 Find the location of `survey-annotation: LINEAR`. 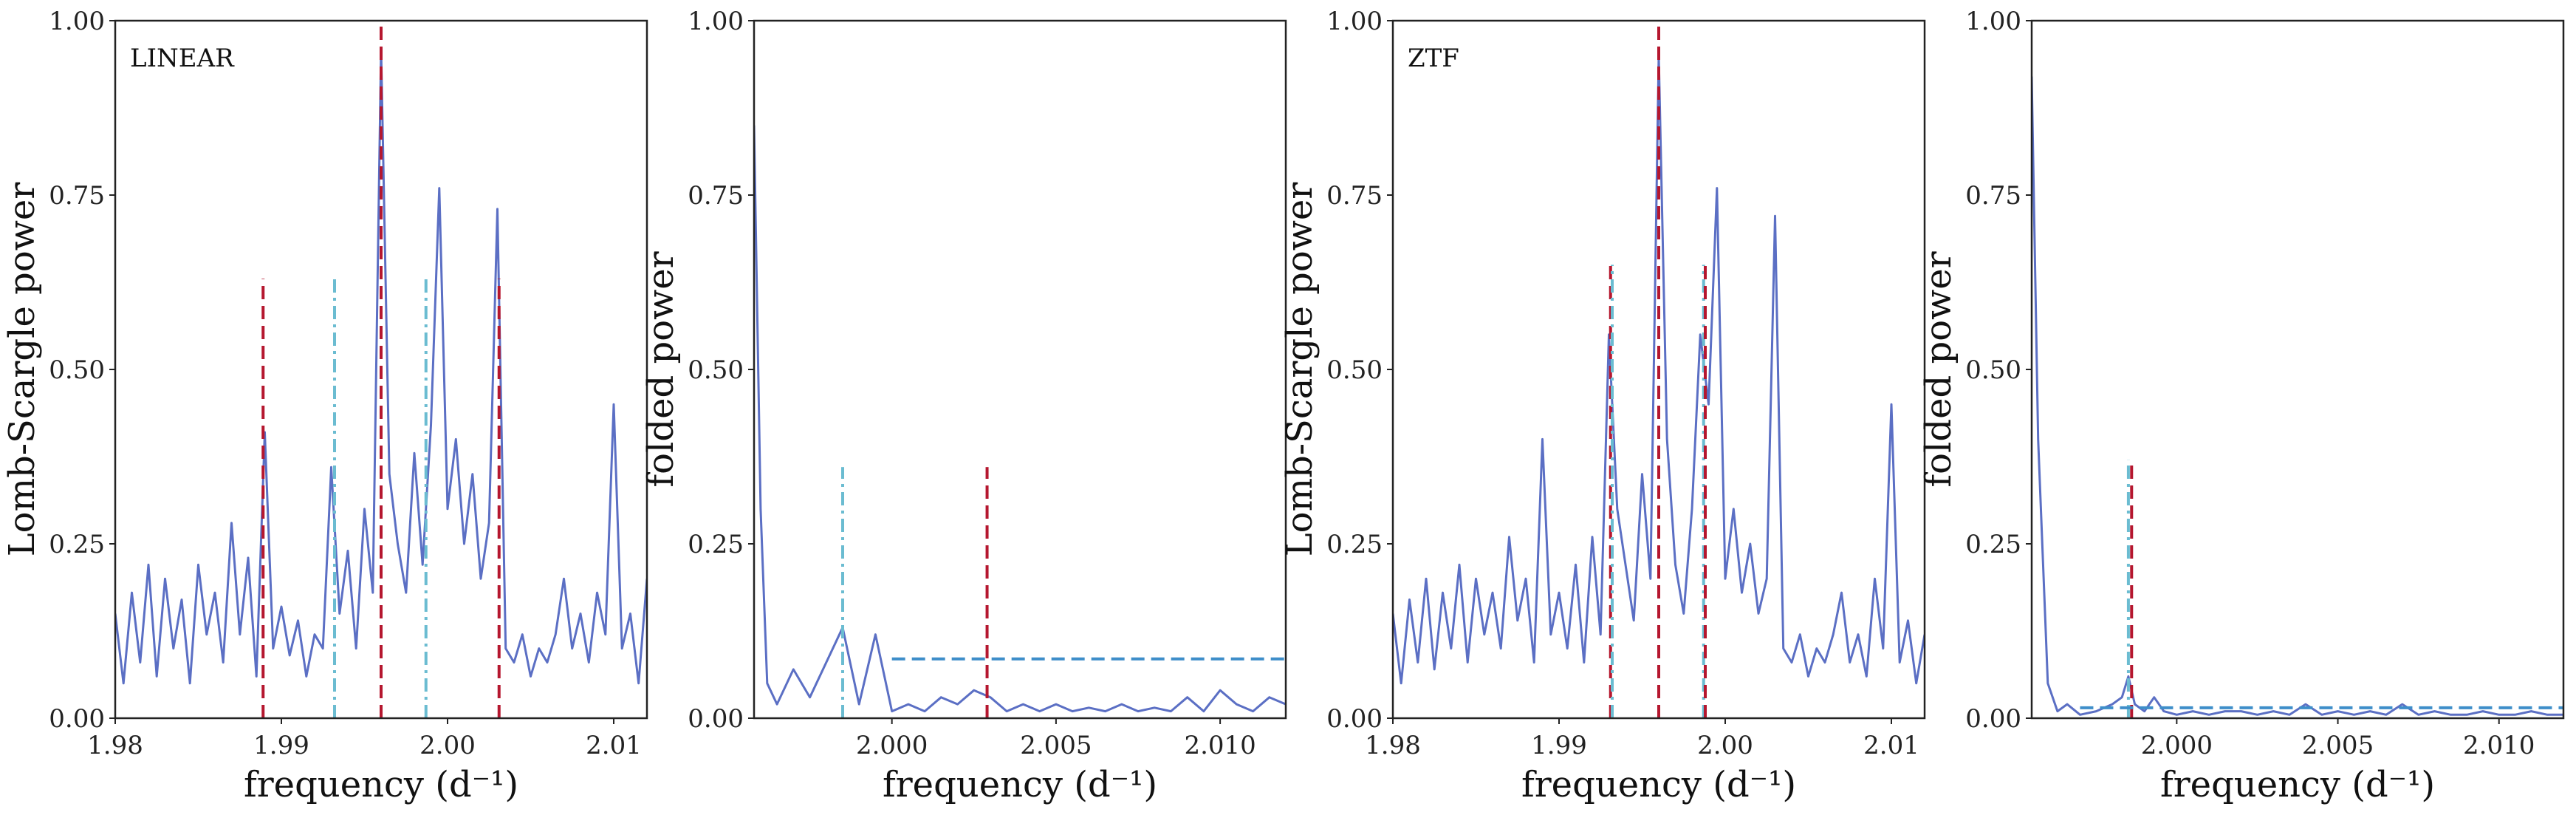

survey-annotation: LINEAR is located at coordinates (182, 58).